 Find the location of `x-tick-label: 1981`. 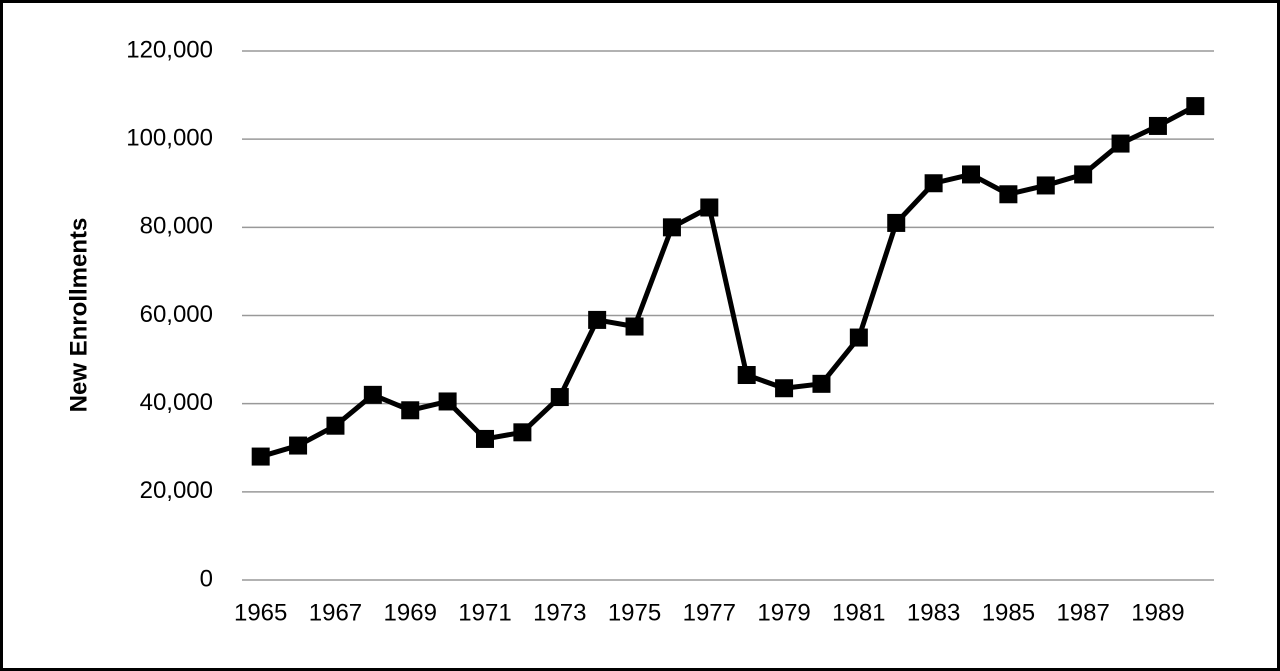

x-tick-label: 1981 is located at coordinates (858, 612).